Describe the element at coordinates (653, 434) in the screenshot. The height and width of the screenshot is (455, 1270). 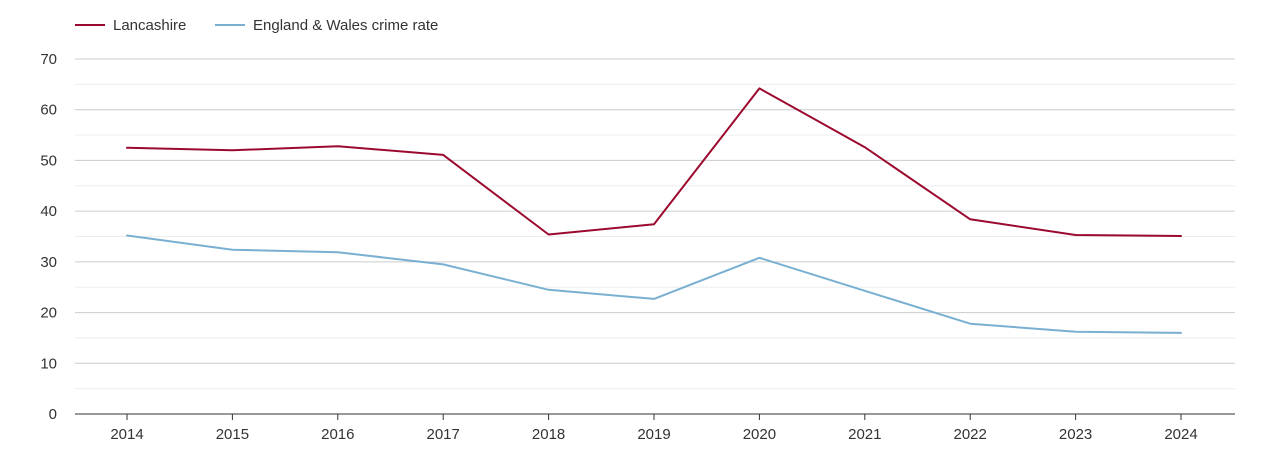
I see `x-tick-label: 2019` at that location.